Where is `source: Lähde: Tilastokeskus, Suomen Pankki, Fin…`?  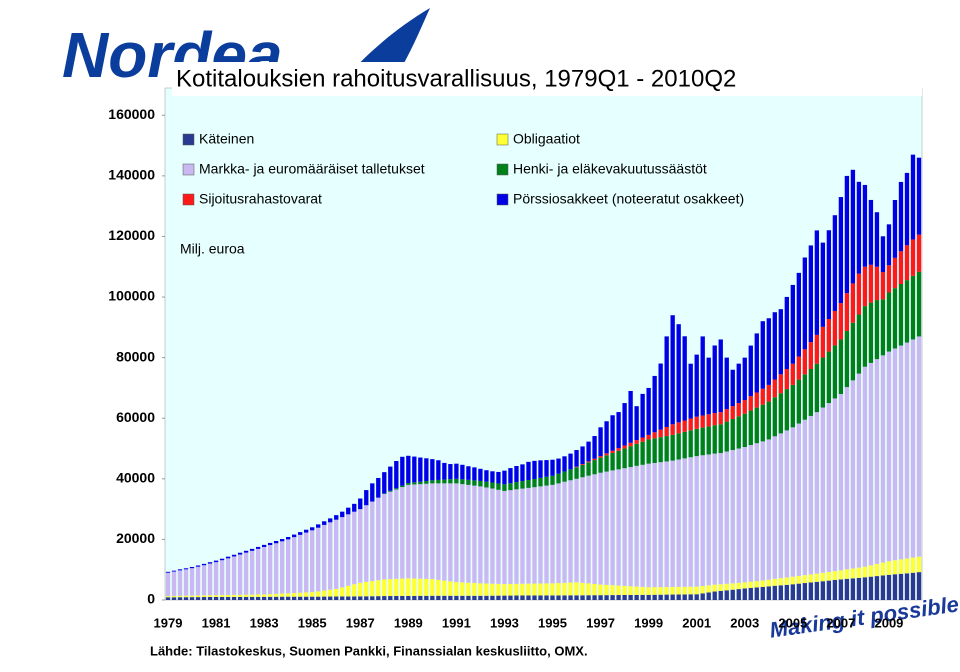
source: Lähde: Tilastokeskus, Suomen Pankki, Fin… is located at coordinates (369, 650).